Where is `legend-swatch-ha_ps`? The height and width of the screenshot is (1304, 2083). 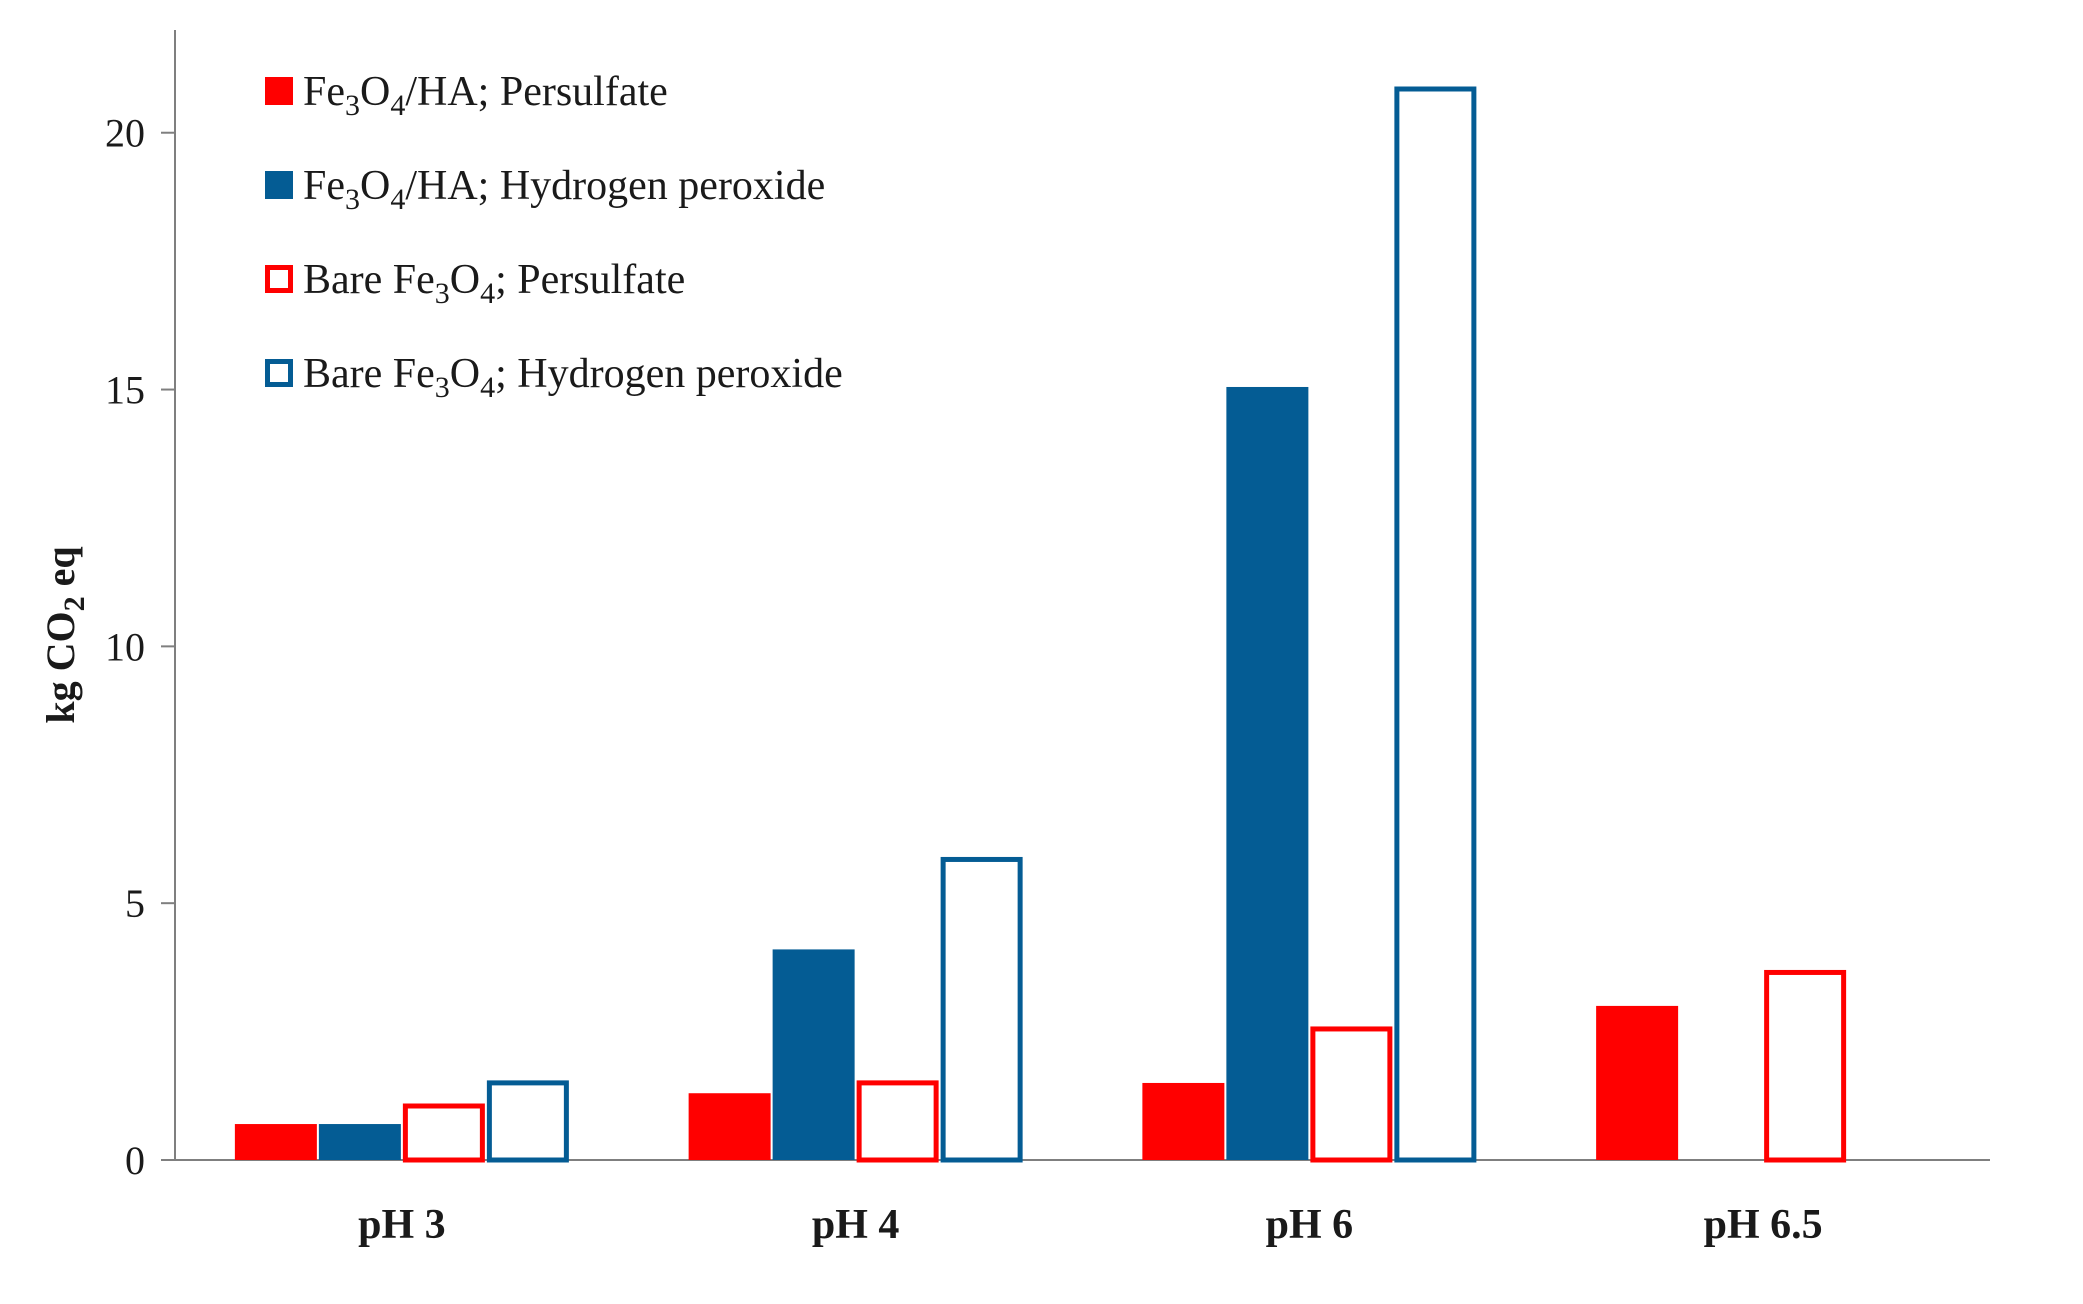 legend-swatch-ha_ps is located at coordinates (279, 91).